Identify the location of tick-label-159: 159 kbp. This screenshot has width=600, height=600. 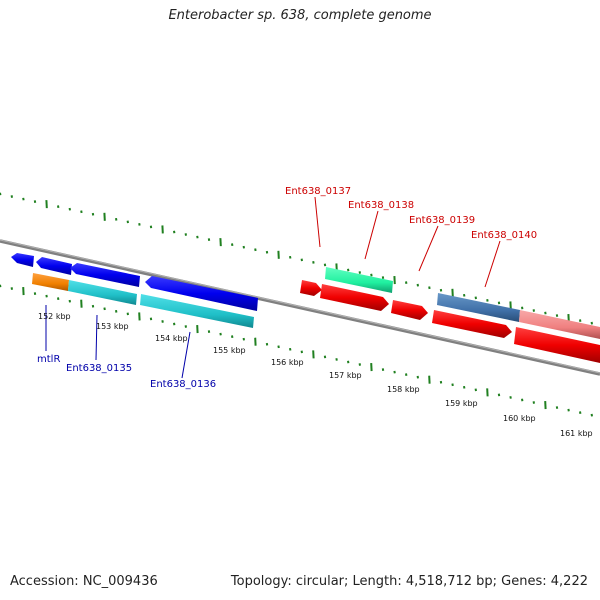
(461, 403).